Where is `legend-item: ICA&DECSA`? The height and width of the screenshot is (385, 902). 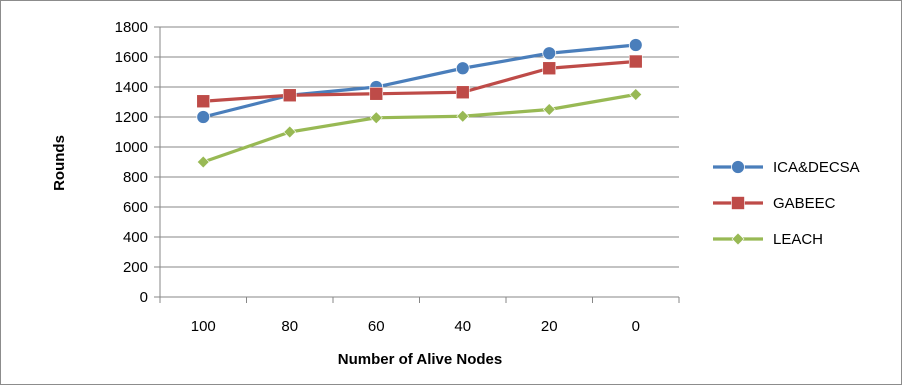 legend-item: ICA&DECSA is located at coordinates (786, 167).